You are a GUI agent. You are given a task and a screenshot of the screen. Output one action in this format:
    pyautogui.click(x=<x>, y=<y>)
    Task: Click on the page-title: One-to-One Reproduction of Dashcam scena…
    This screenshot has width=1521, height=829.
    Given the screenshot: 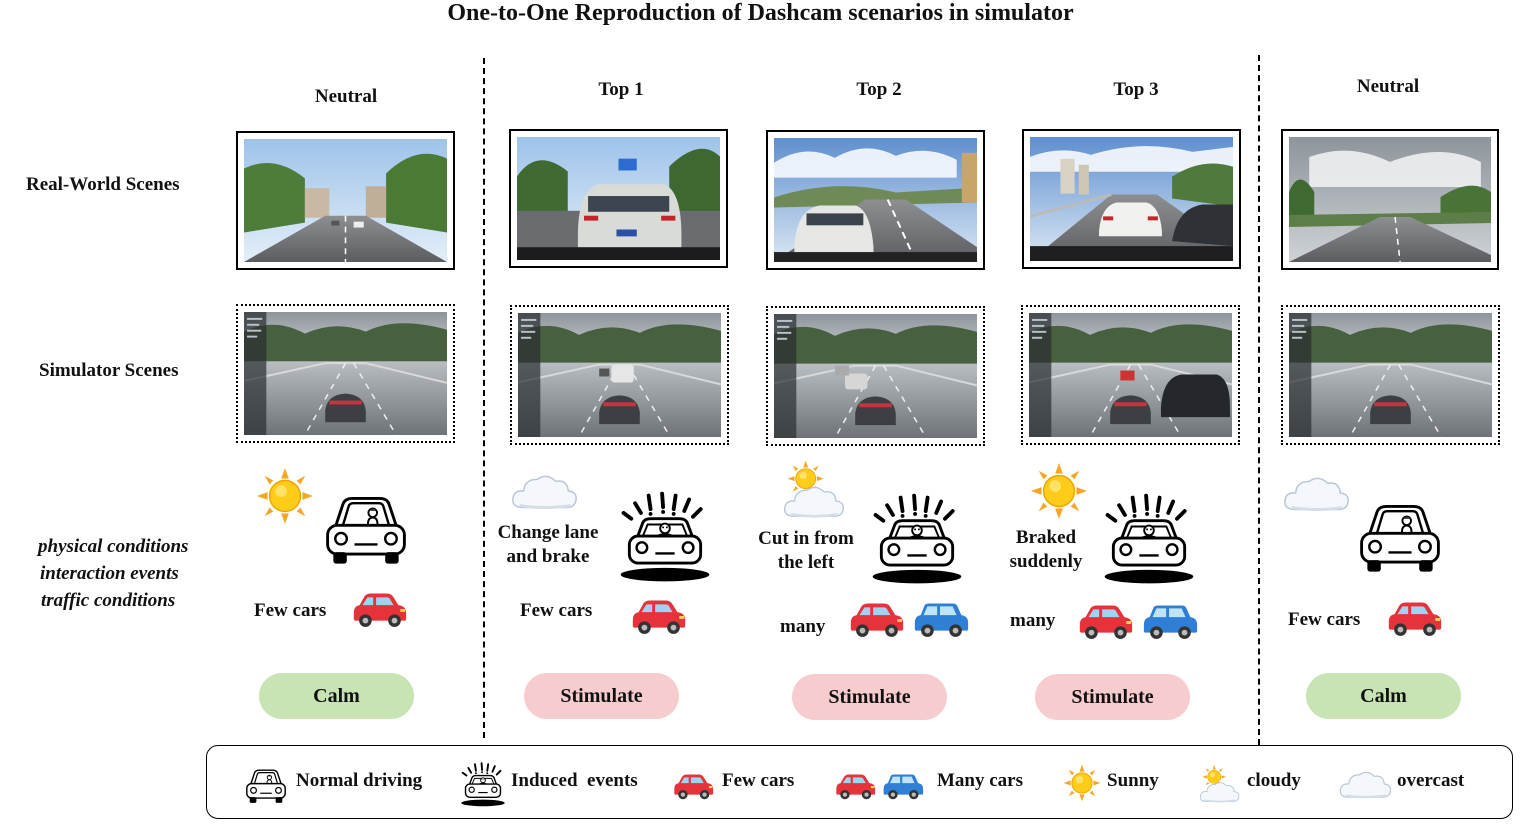 What is the action you would take?
    pyautogui.click(x=760, y=13)
    